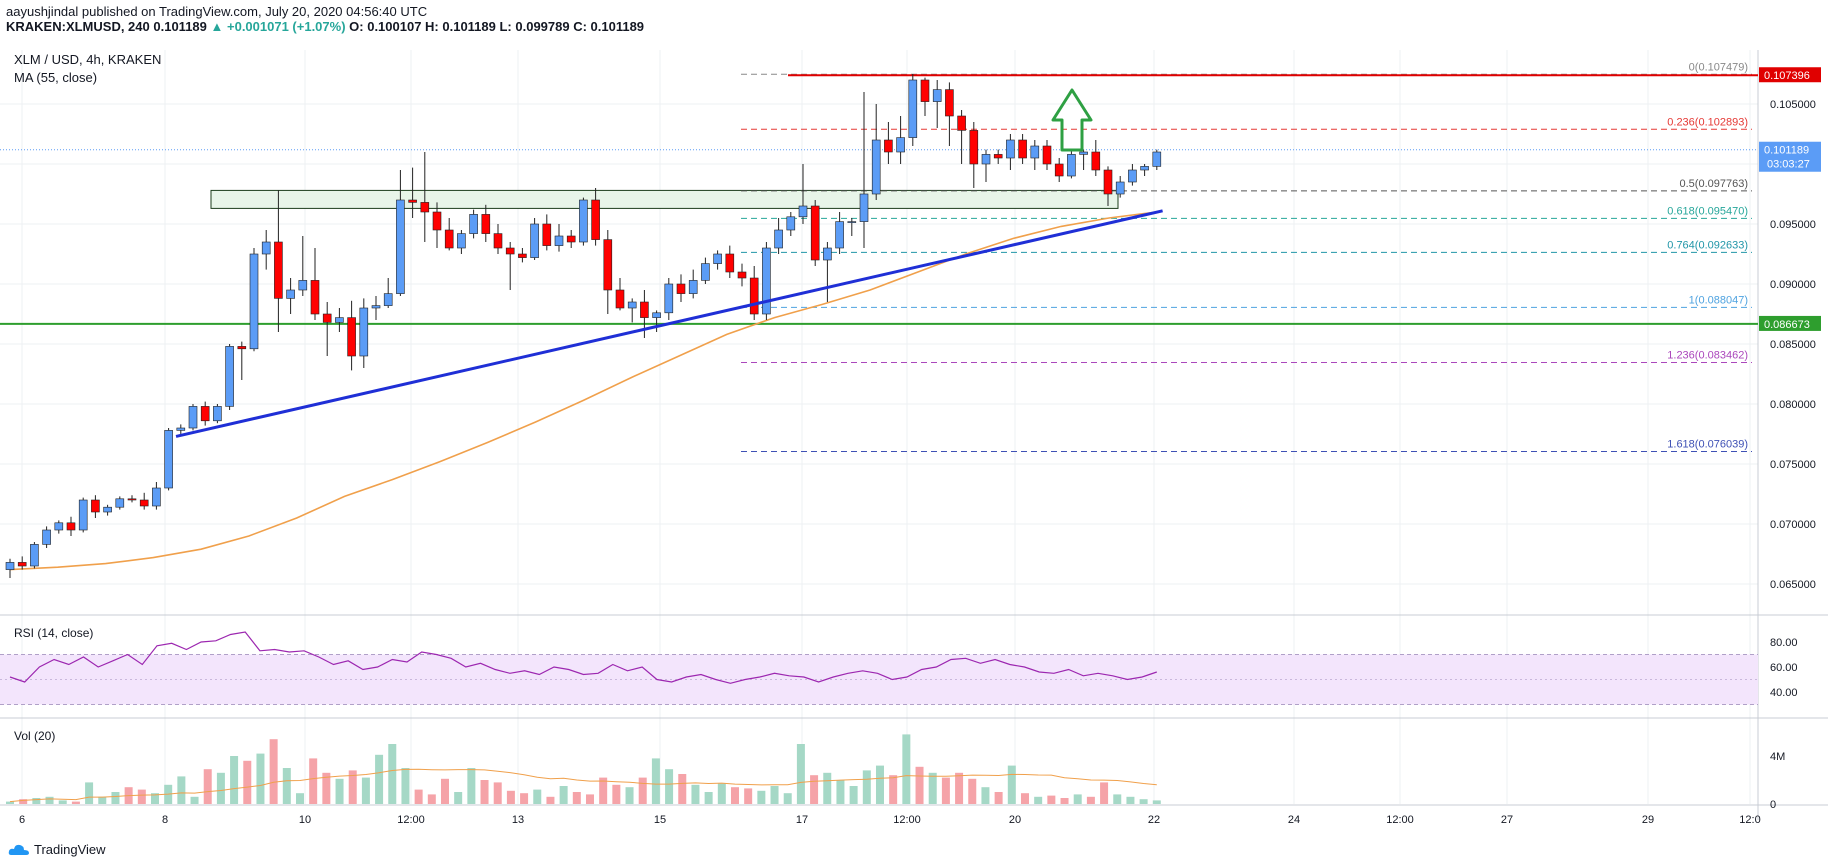 The width and height of the screenshot is (1828, 868). What do you see at coordinates (1707, 211) in the screenshot?
I see `fib-level-label: 0.618(0.095470)` at bounding box center [1707, 211].